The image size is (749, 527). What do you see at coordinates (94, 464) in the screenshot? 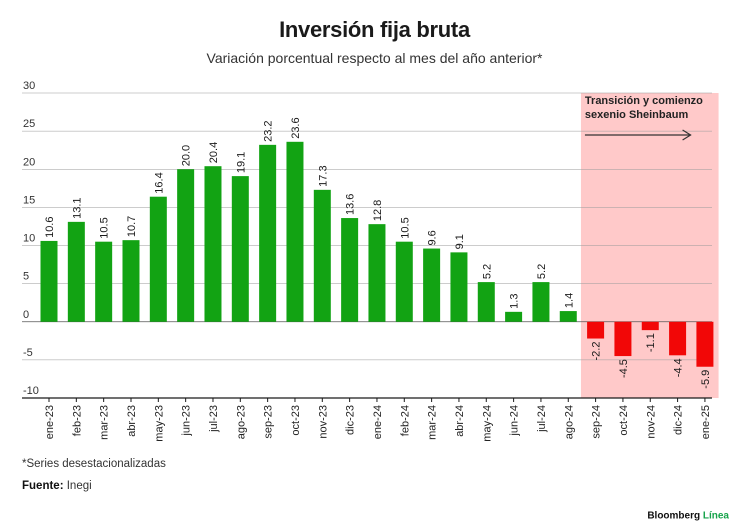
I see `footnote: *Series desestacionalizadas` at bounding box center [94, 464].